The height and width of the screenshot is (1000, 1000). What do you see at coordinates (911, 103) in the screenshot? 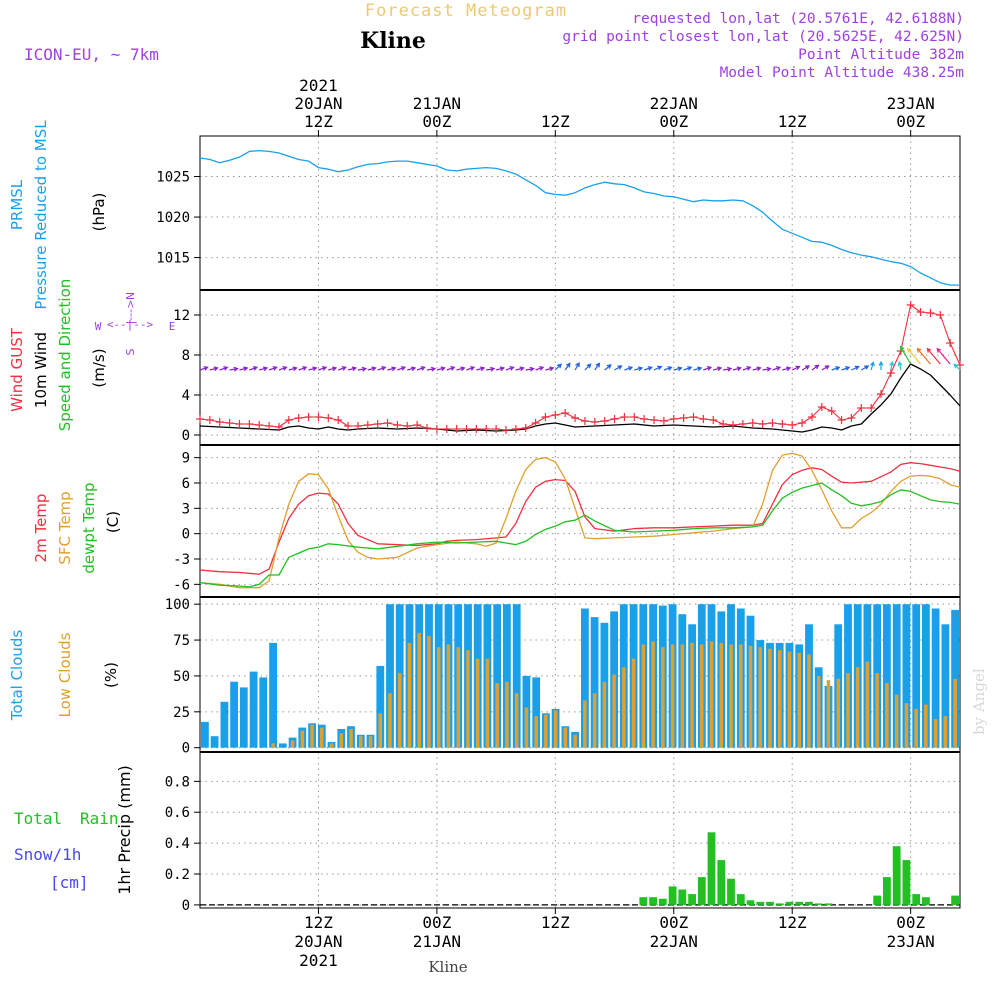
I see `top-tick-date: 23JAN` at bounding box center [911, 103].